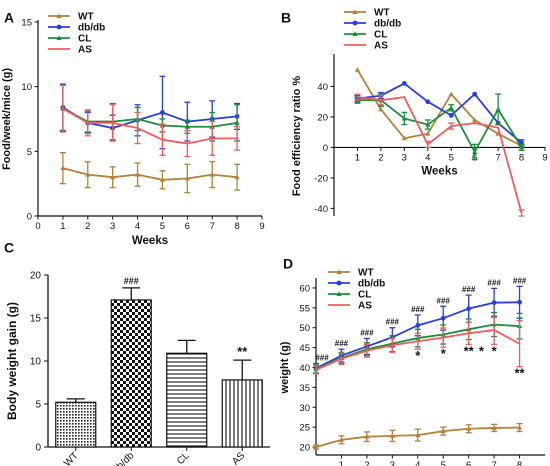 The height and width of the screenshot is (466, 550). What do you see at coordinates (304, 348) in the screenshot?
I see `y-tick-label: 45` at bounding box center [304, 348].